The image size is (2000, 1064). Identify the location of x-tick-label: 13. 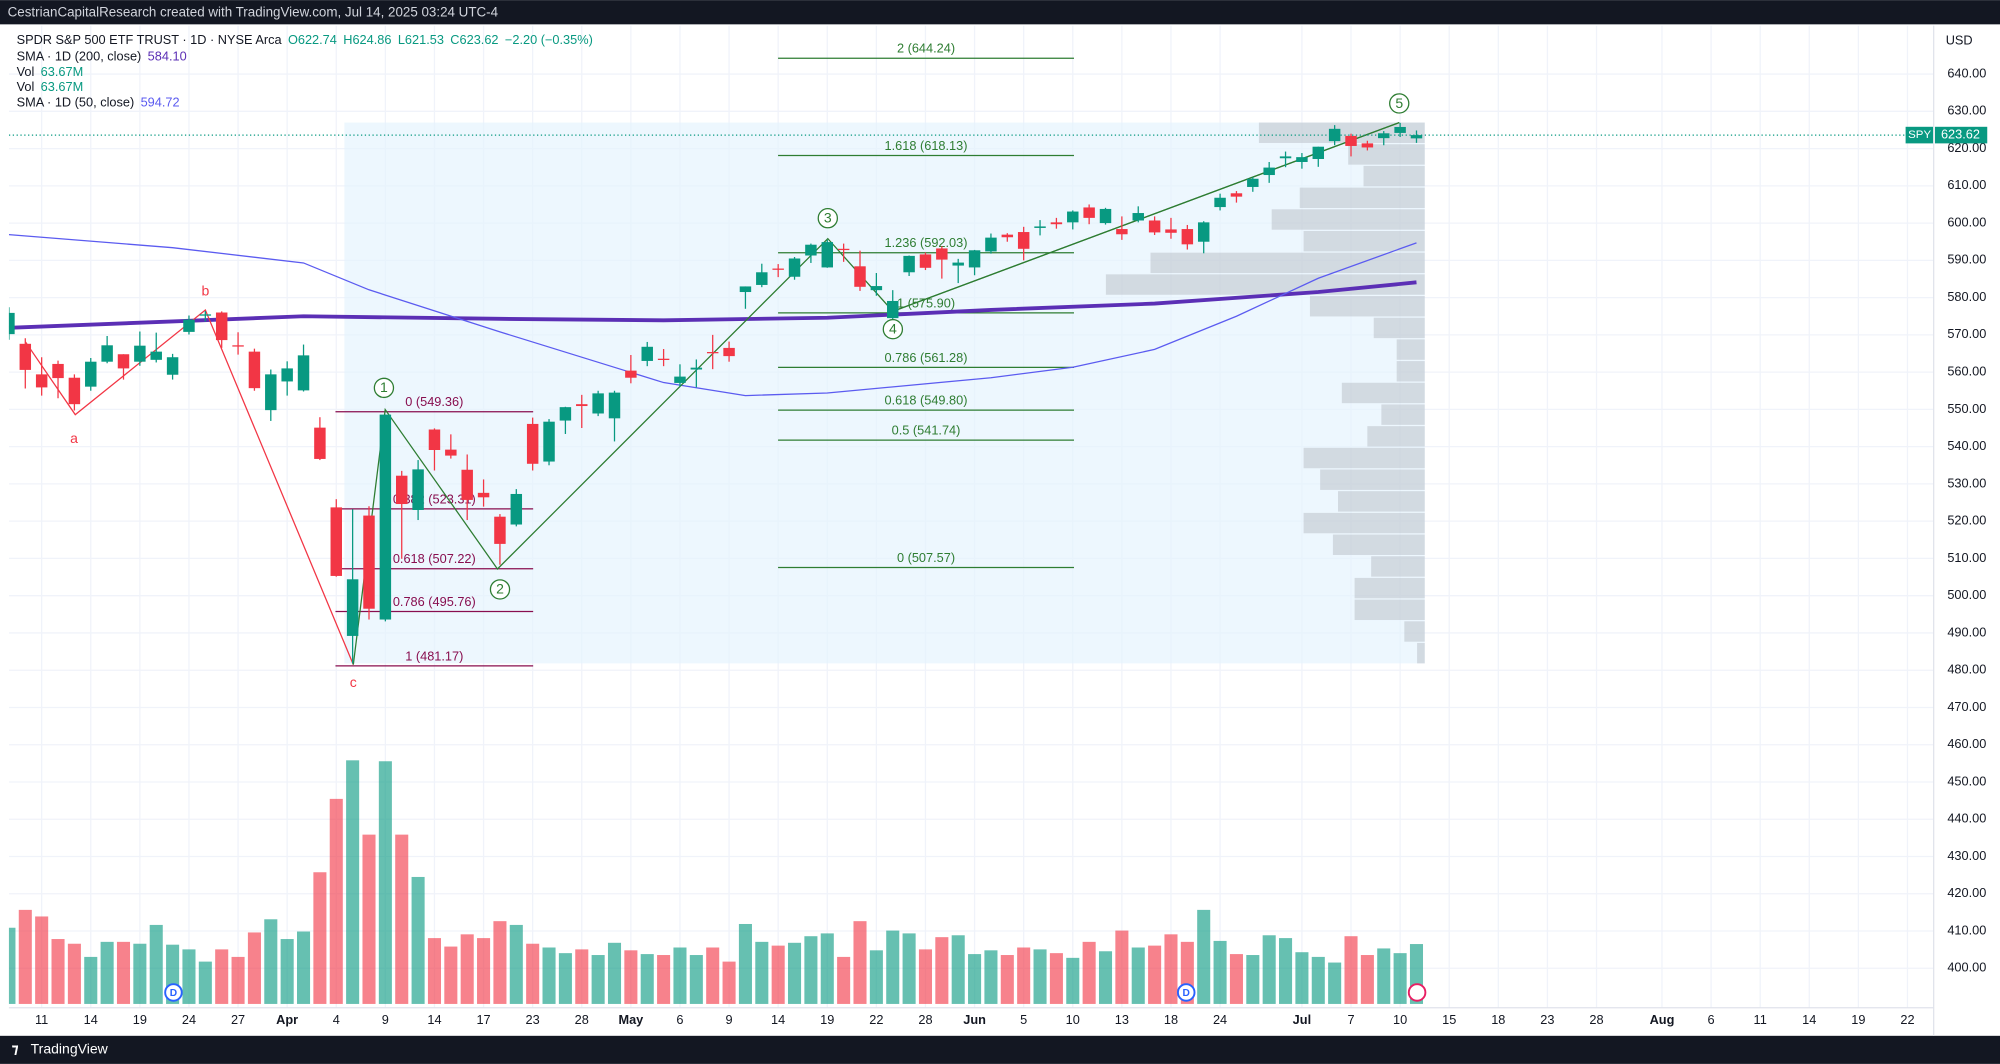
(1122, 1019).